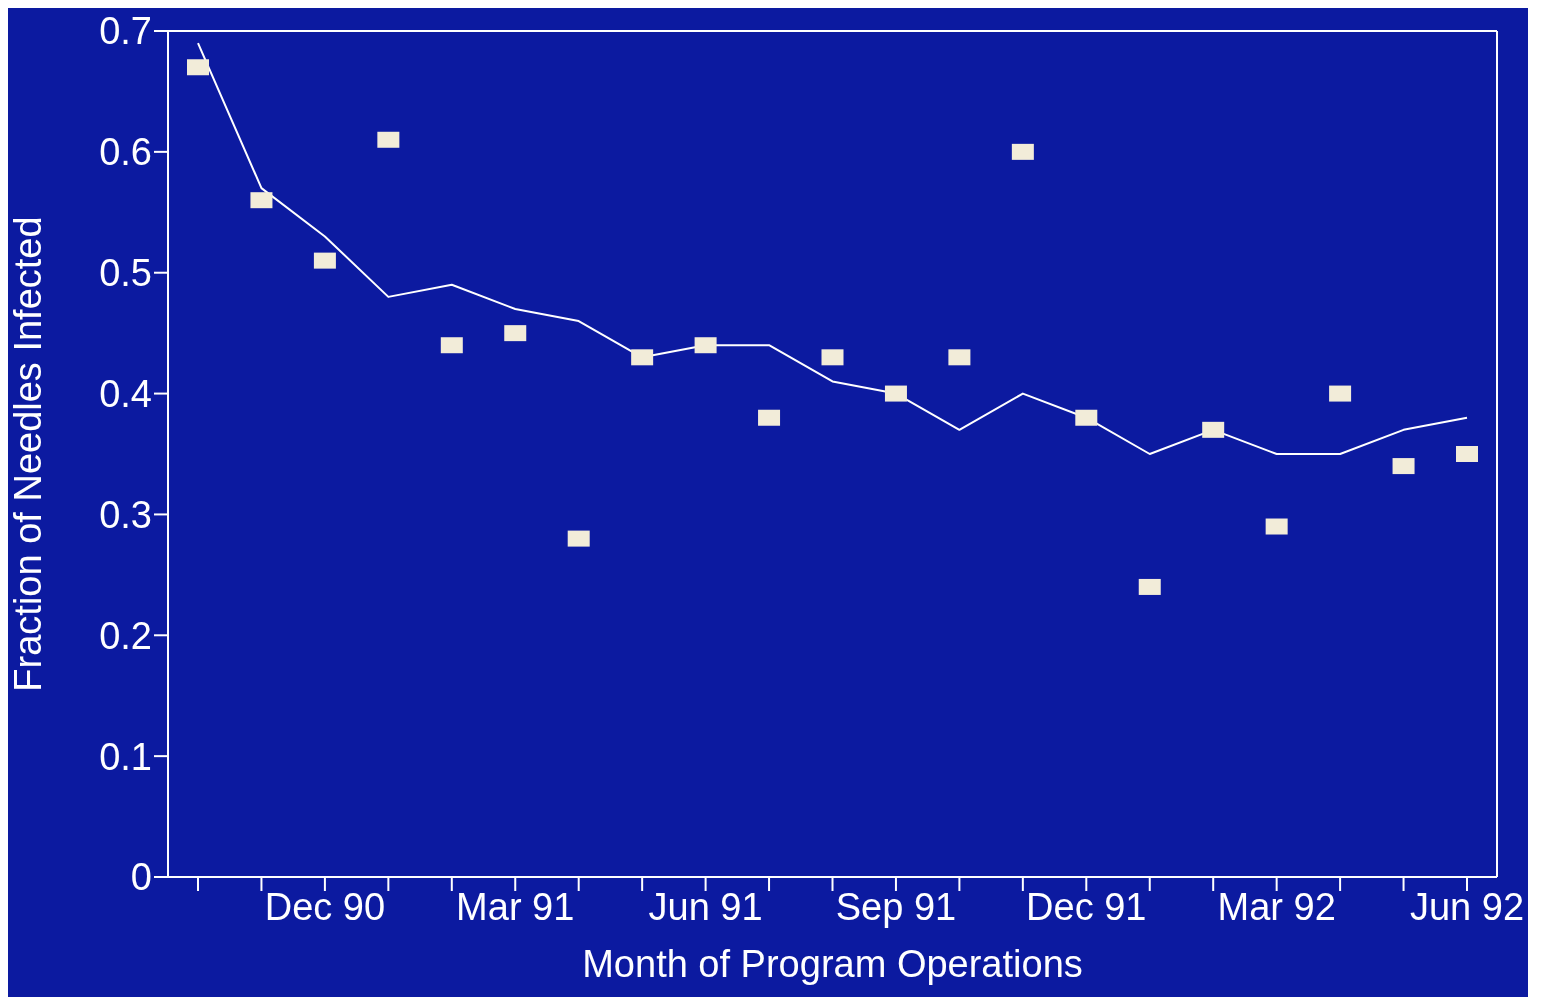 The height and width of the screenshot is (1005, 1544). Describe the element at coordinates (141, 877) in the screenshot. I see `y-tick-label: 0` at that location.